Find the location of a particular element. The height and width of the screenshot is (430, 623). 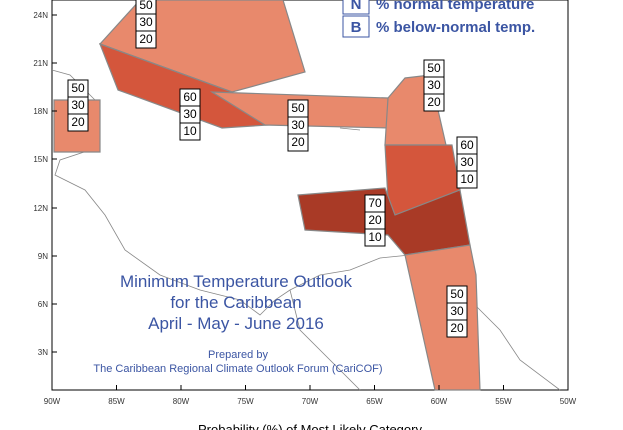

legend-letter: N is located at coordinates (356, 6).